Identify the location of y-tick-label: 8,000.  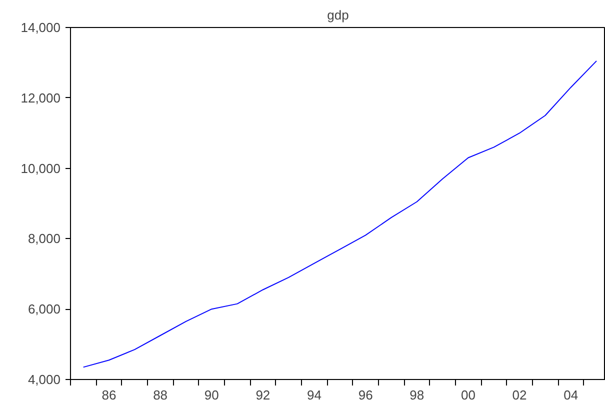
(44, 238).